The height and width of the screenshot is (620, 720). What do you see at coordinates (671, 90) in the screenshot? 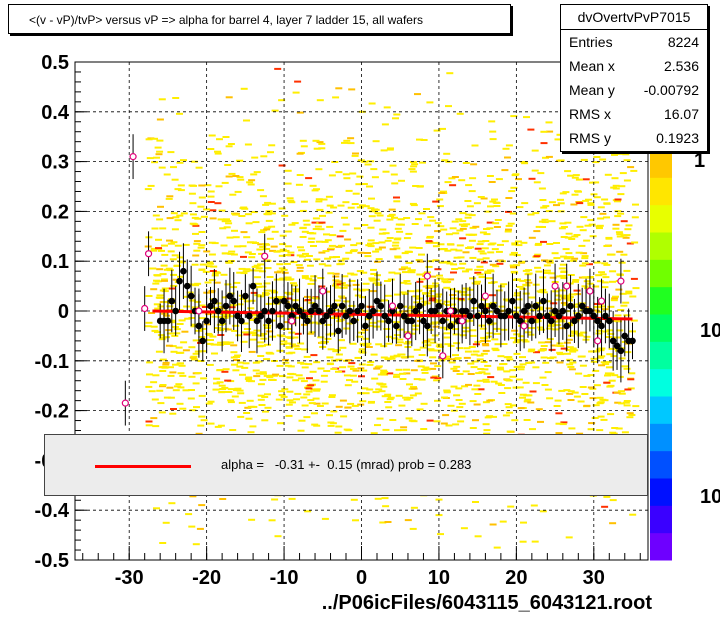
I see `stats-value: -0.00792` at bounding box center [671, 90].